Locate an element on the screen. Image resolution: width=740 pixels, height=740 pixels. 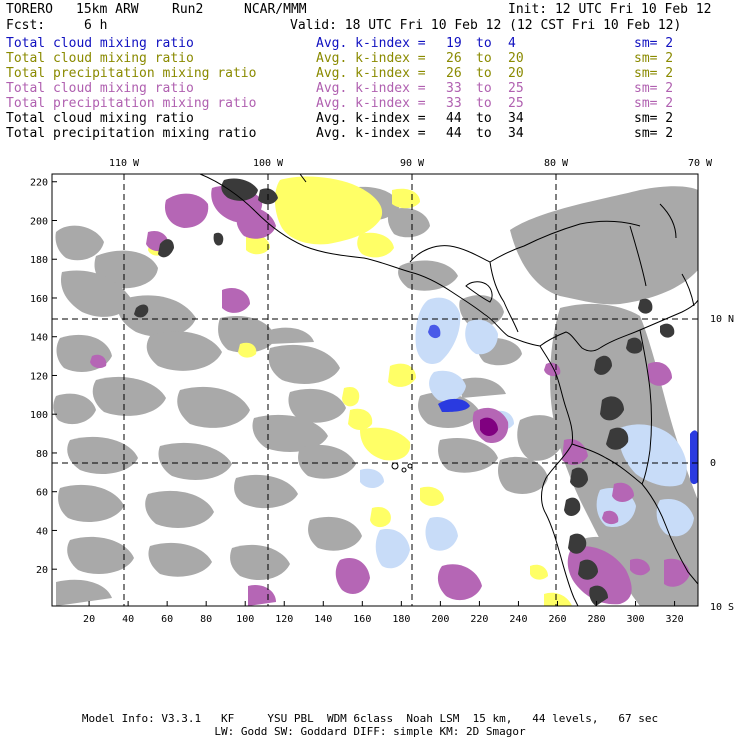
y-axis: 20 40 60 80 100 120 140 160 180 200 220 is located at coordinates (43, 377).